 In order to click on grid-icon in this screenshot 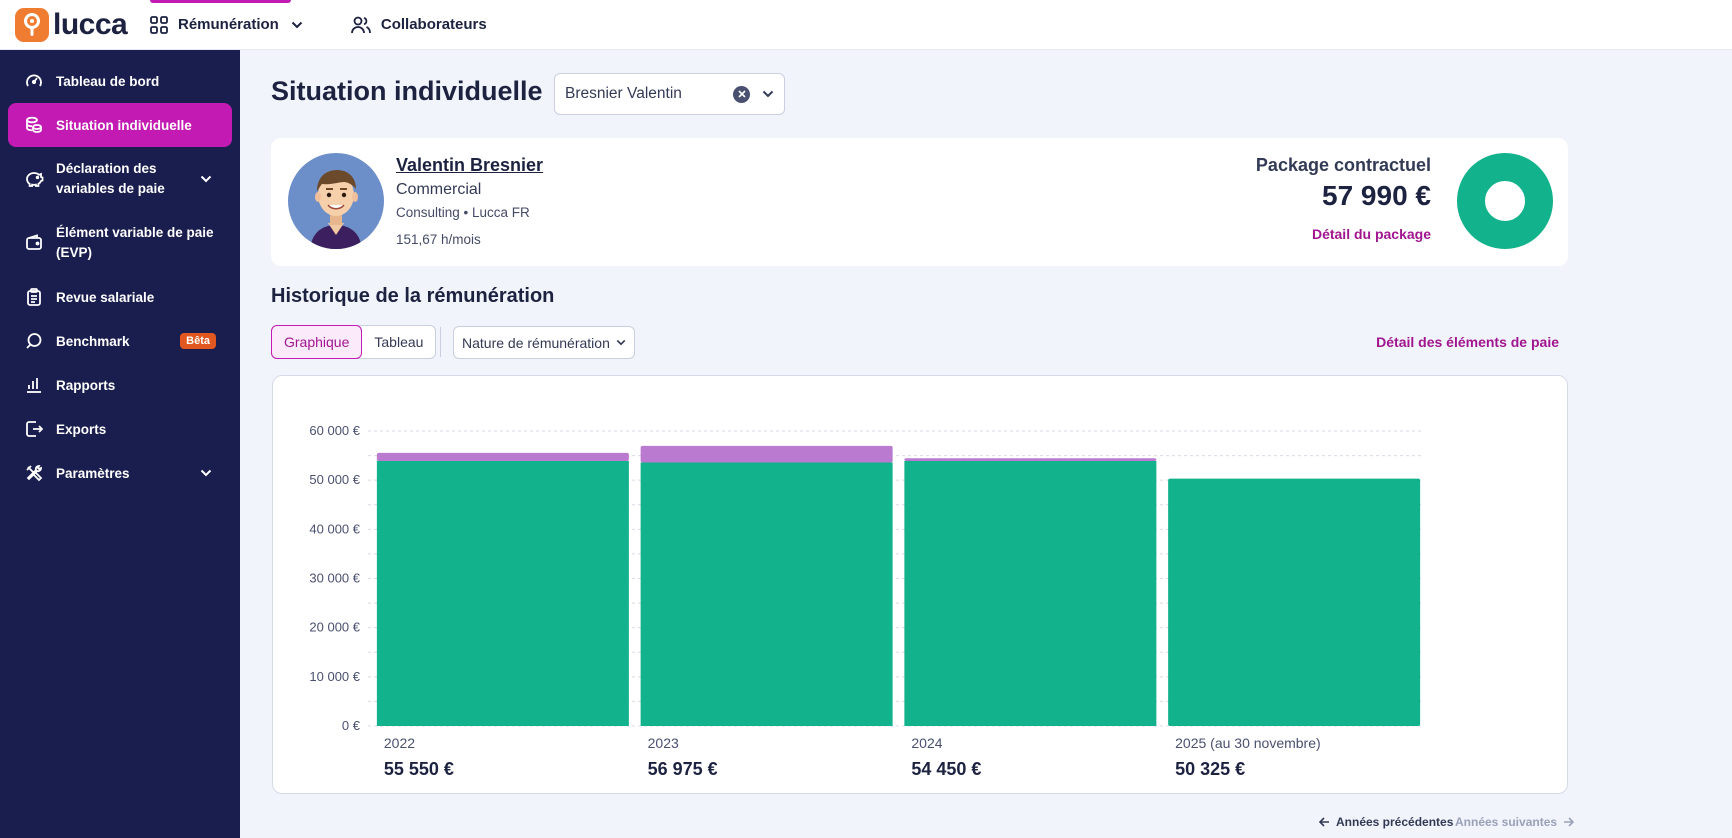, I will do `click(159, 24)`.